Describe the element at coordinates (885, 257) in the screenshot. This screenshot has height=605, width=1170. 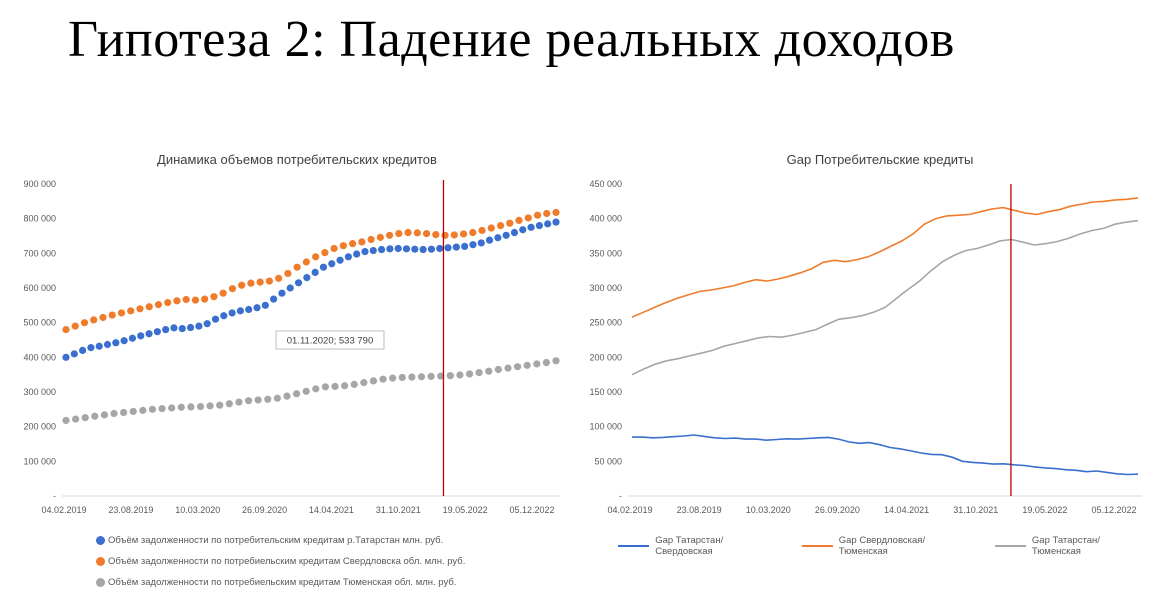
I see `series-line` at that location.